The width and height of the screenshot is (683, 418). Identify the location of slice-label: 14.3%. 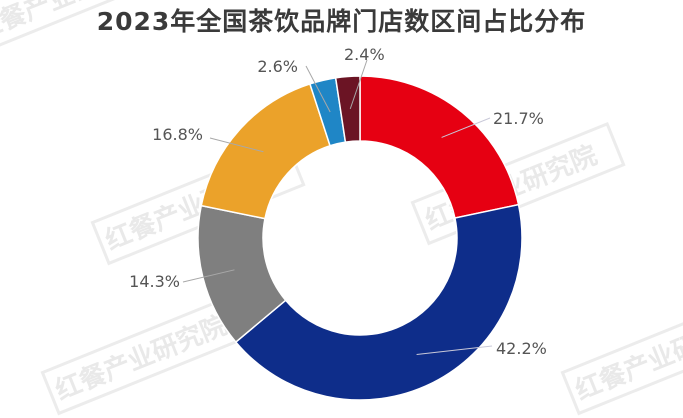
(154, 281).